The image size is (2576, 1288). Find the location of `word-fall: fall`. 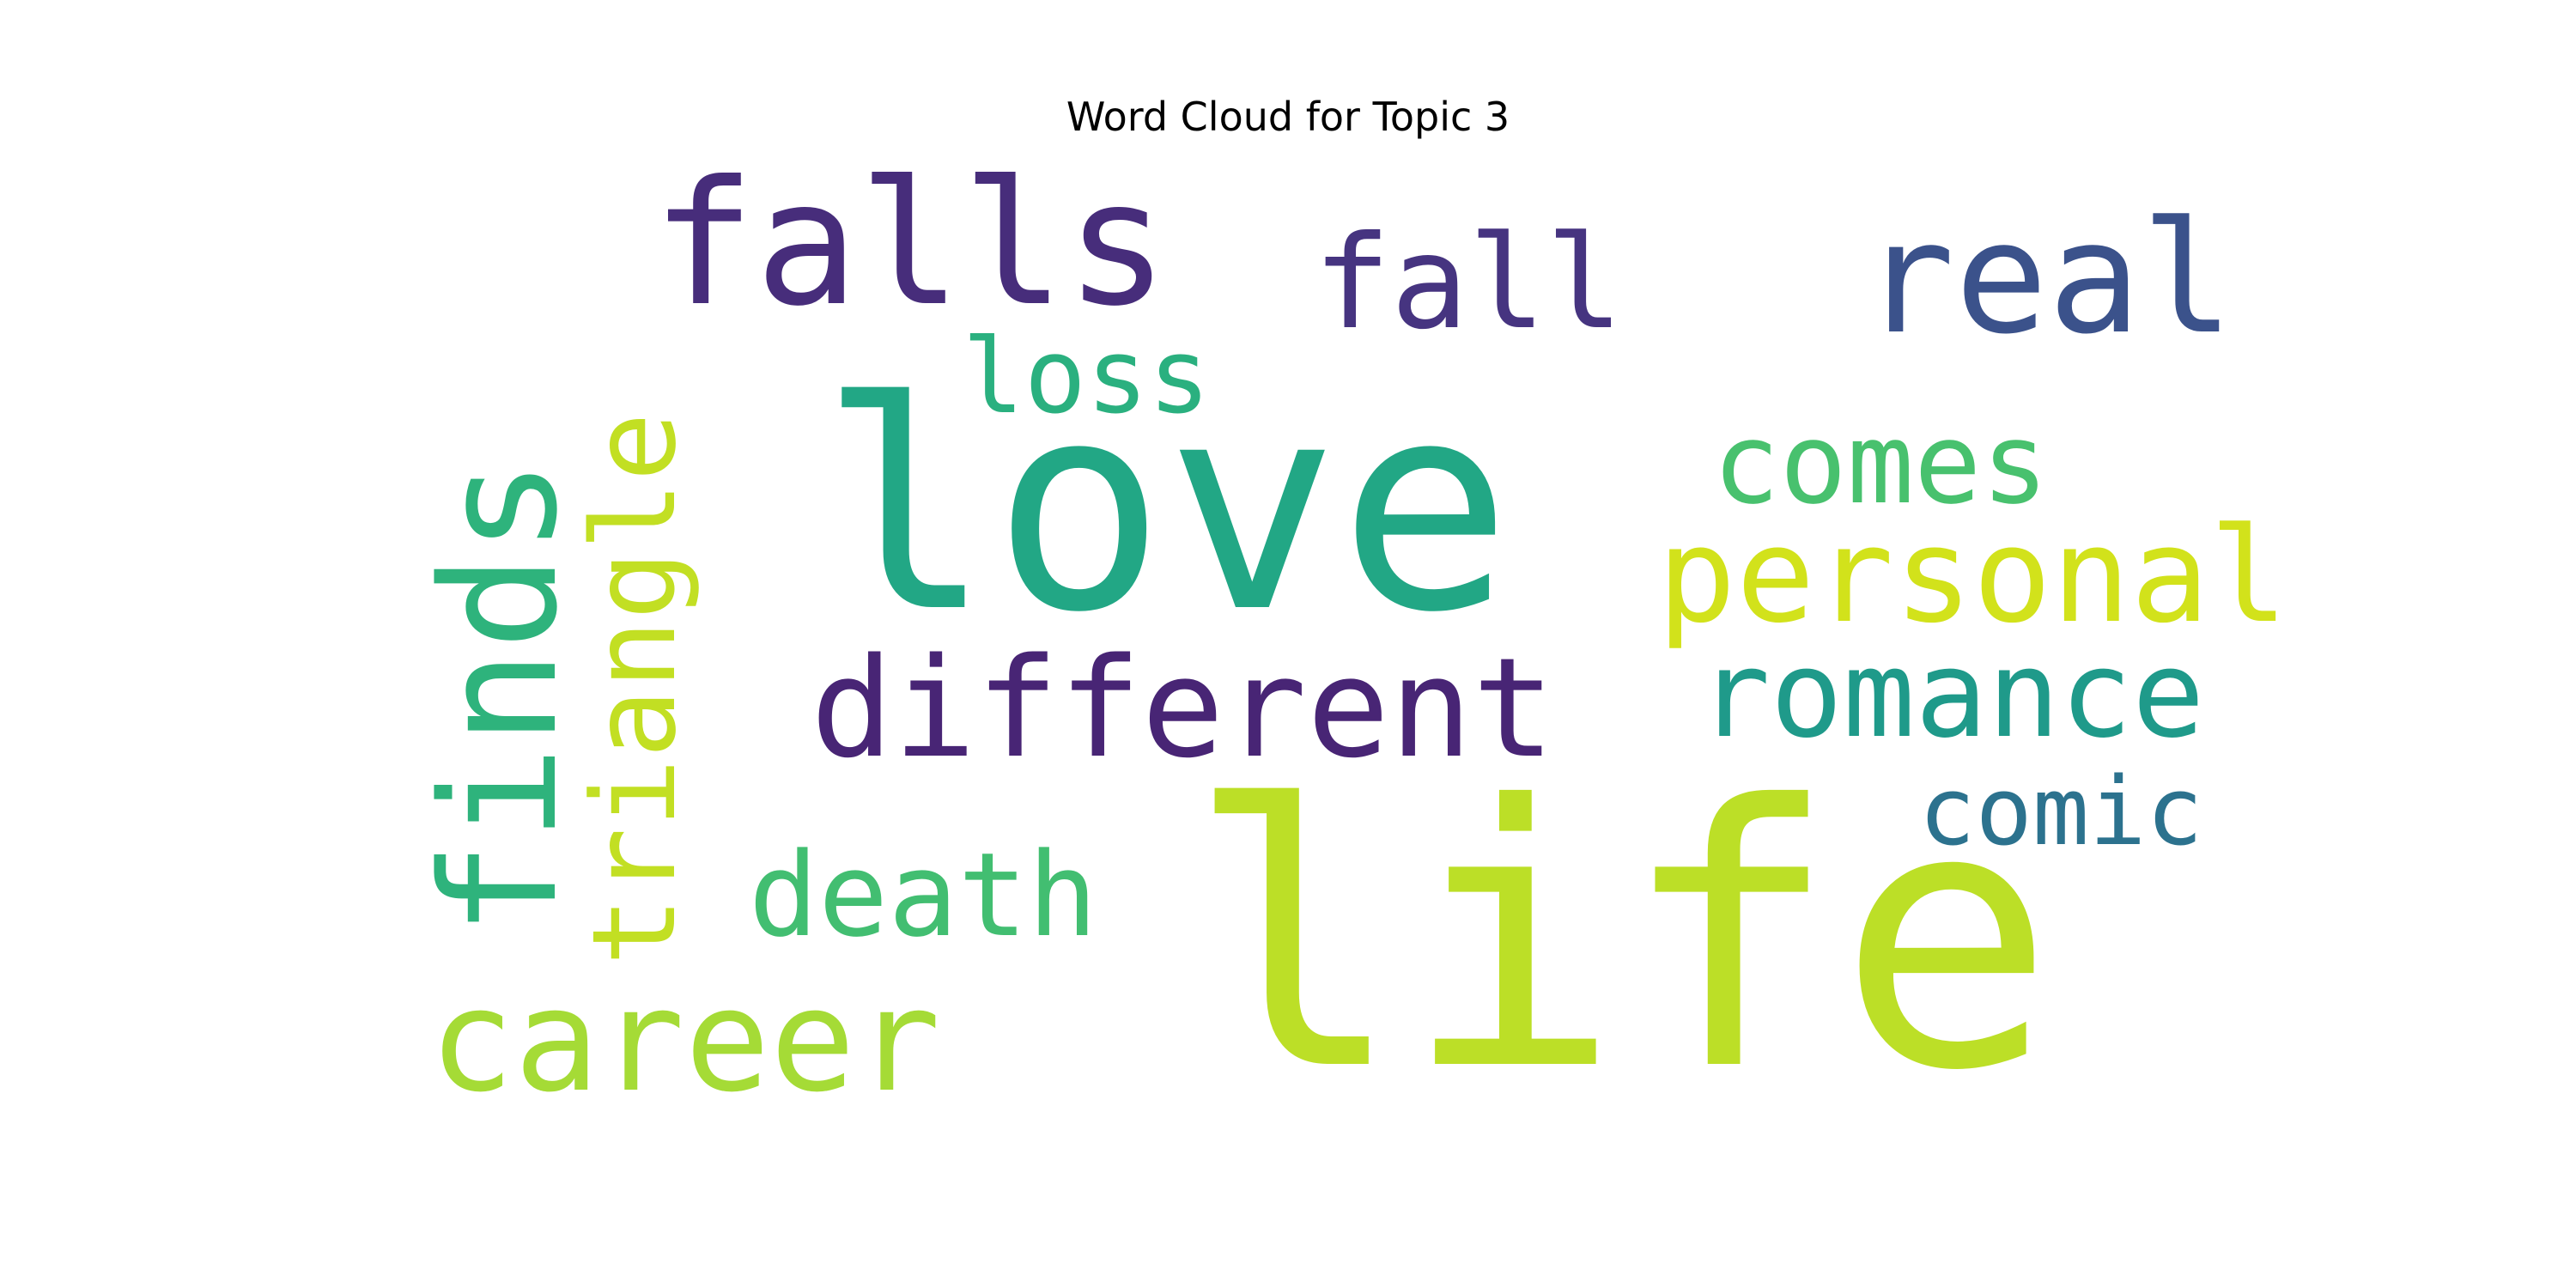

word-fall: fall is located at coordinates (1469, 283).